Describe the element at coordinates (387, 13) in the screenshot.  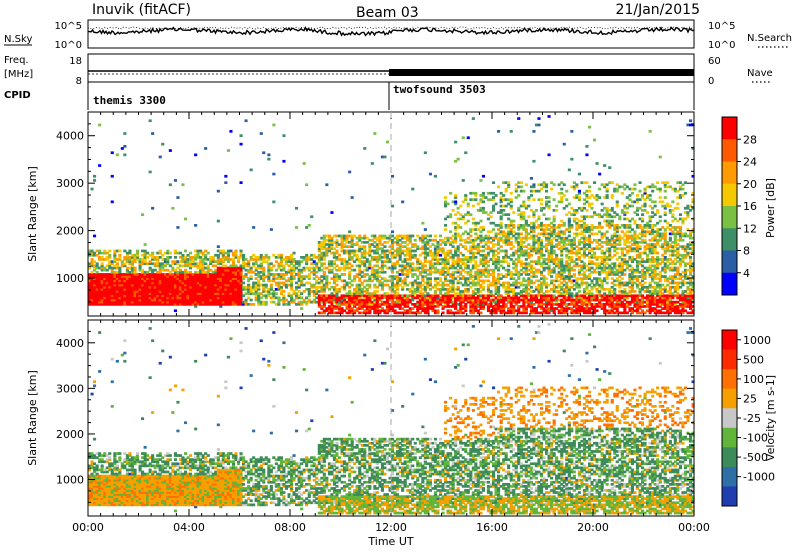
I see `beam-title: Beam 03` at that location.